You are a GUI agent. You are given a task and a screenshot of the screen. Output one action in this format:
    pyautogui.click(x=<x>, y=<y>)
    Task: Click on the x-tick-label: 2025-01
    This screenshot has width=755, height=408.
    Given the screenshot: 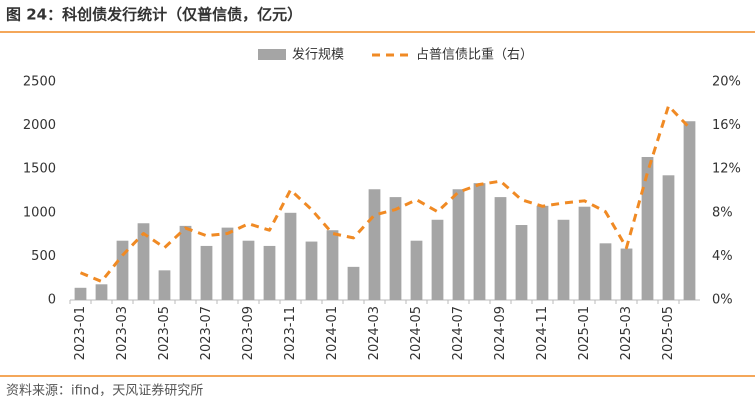 What is the action you would take?
    pyautogui.click(x=584, y=333)
    